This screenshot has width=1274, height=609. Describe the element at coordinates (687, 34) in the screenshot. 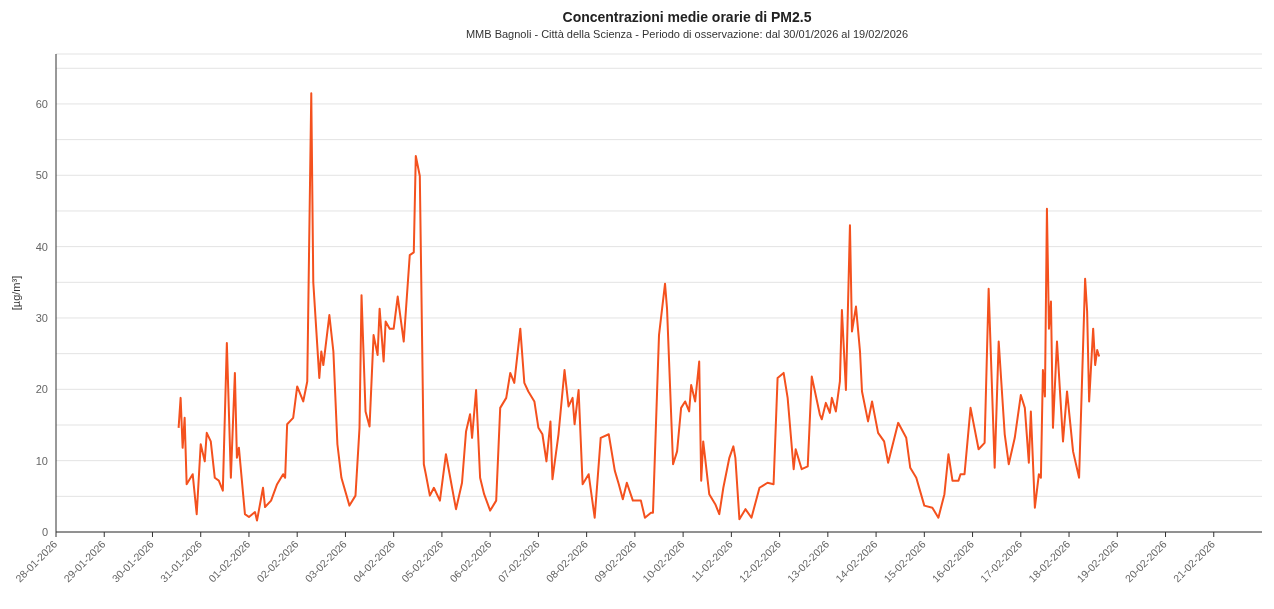

I see `chart-subtitle: MMB Bagnoli - Città della Scienza - Periodo di osservazione: dal 30/01/2026 al 19/02/2026` at that location.